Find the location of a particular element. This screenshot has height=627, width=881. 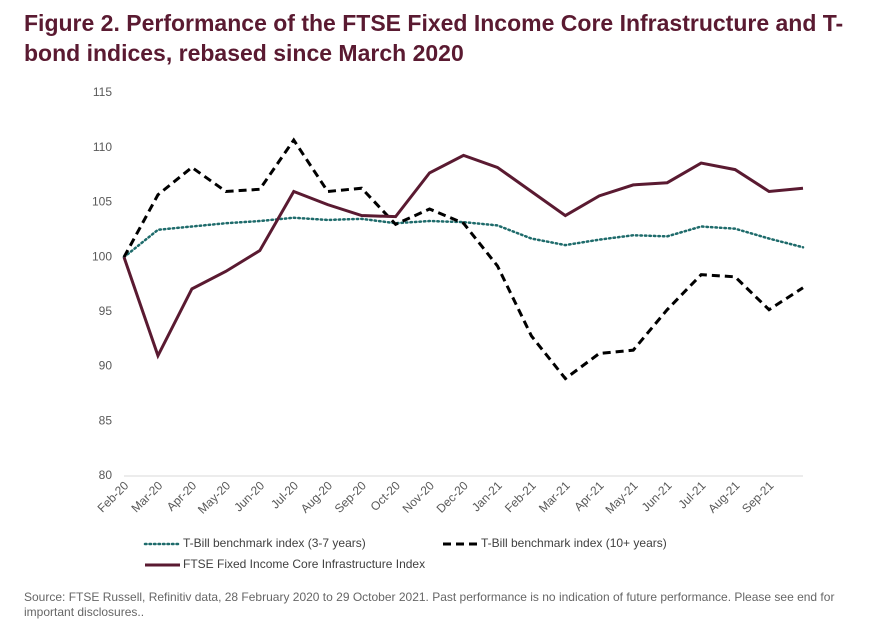

legend-label: T-Bill benchmark index (3-7 years) is located at coordinates (274, 543).